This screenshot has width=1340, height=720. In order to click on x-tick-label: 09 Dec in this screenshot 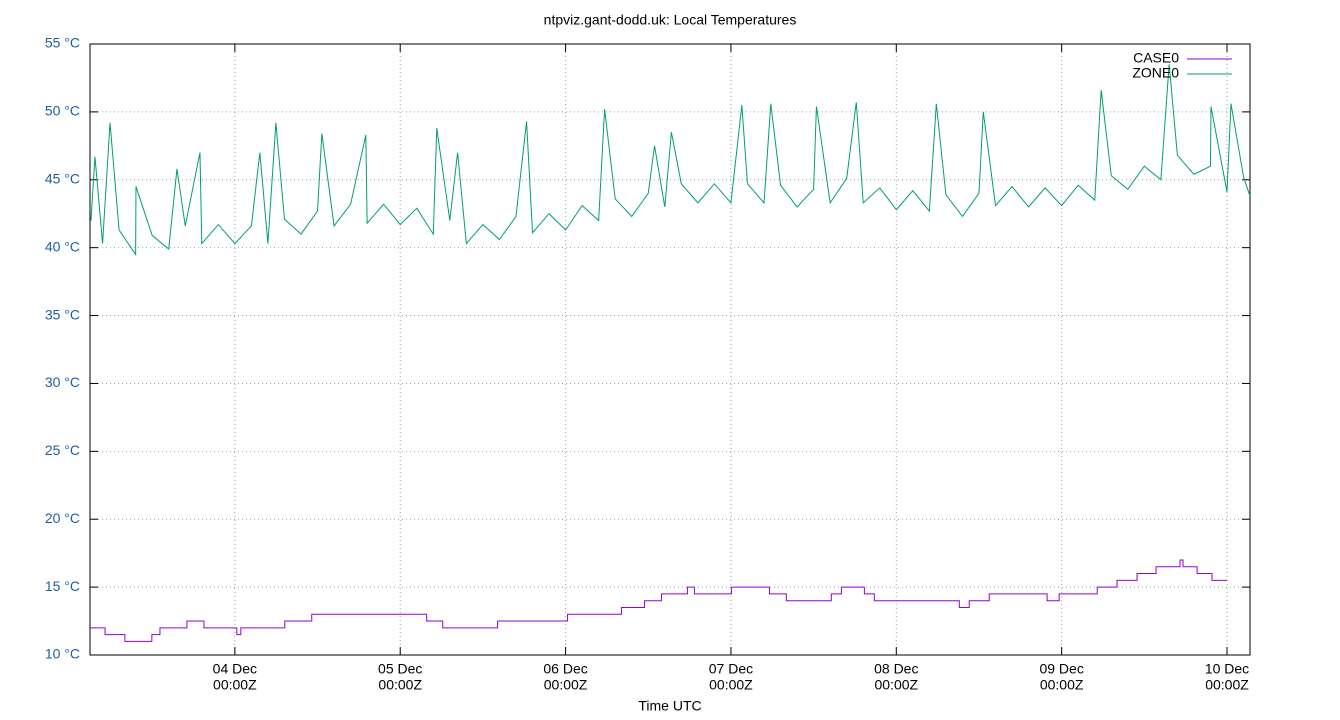, I will do `click(1061, 669)`.